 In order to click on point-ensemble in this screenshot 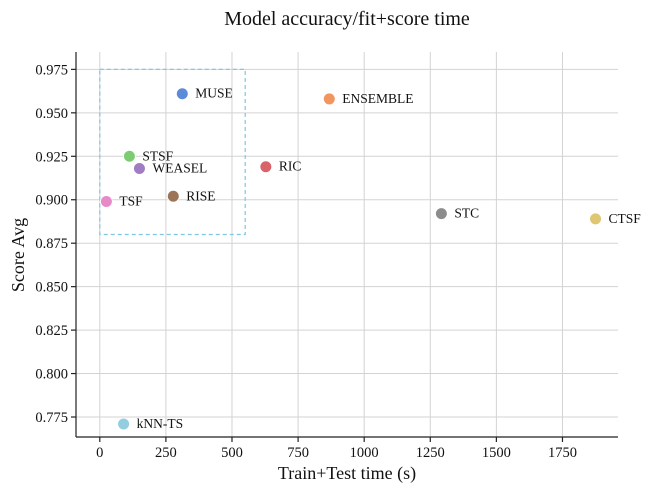, I will do `click(329, 99)`.